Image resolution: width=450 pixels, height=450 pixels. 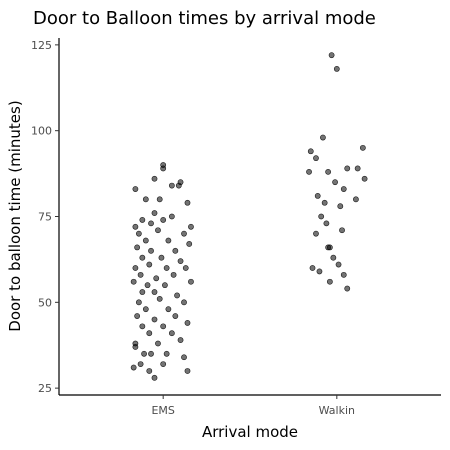 I want to click on x-tick-label-walkin: Walkin, so click(x=337, y=410).